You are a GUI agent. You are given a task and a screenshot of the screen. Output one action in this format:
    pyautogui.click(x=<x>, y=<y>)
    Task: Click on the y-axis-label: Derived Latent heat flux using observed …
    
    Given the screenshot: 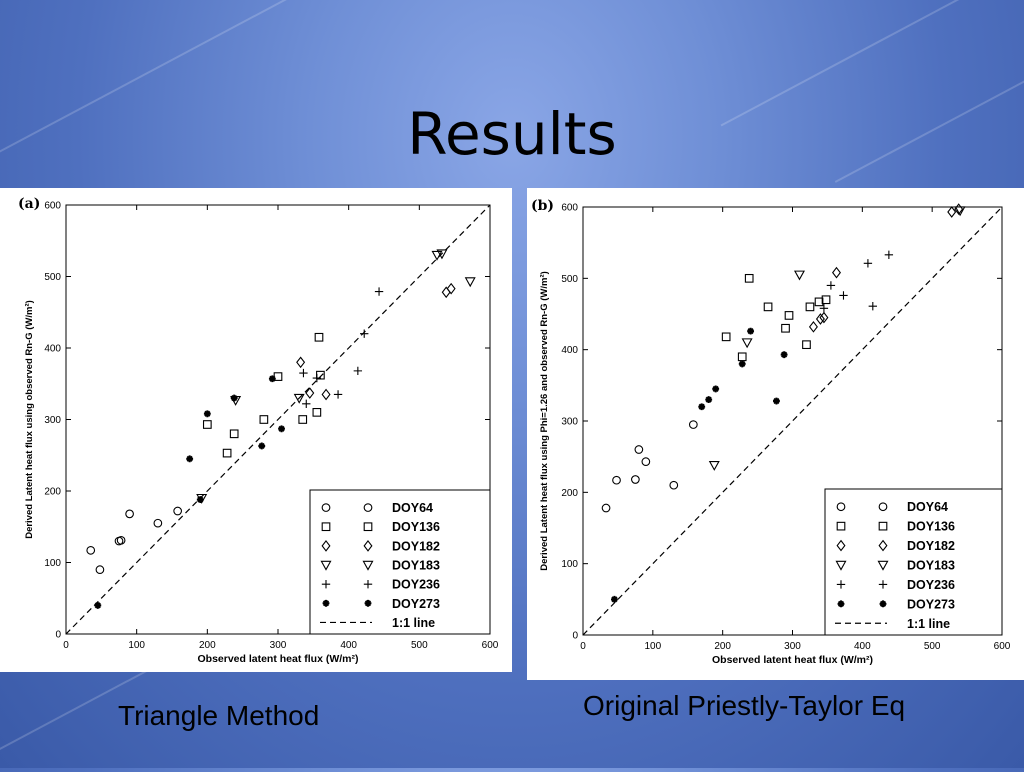 What is the action you would take?
    pyautogui.click(x=29, y=419)
    